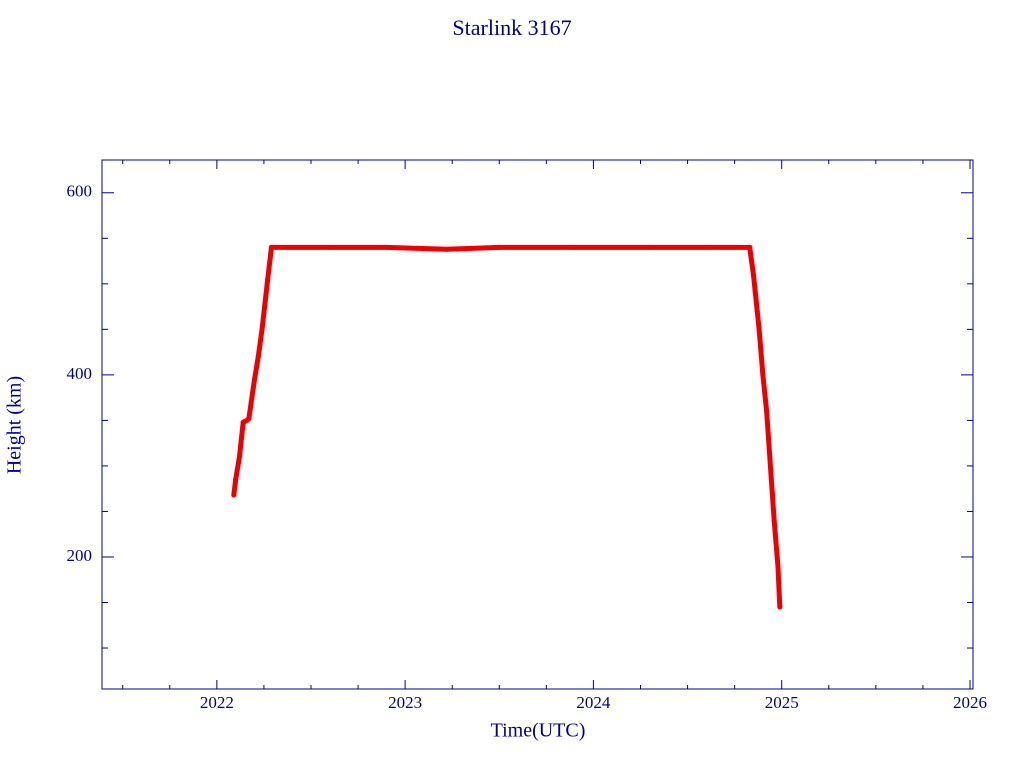 Image resolution: width=1024 pixels, height=768 pixels. I want to click on x-tick-label: 2025, so click(782, 702).